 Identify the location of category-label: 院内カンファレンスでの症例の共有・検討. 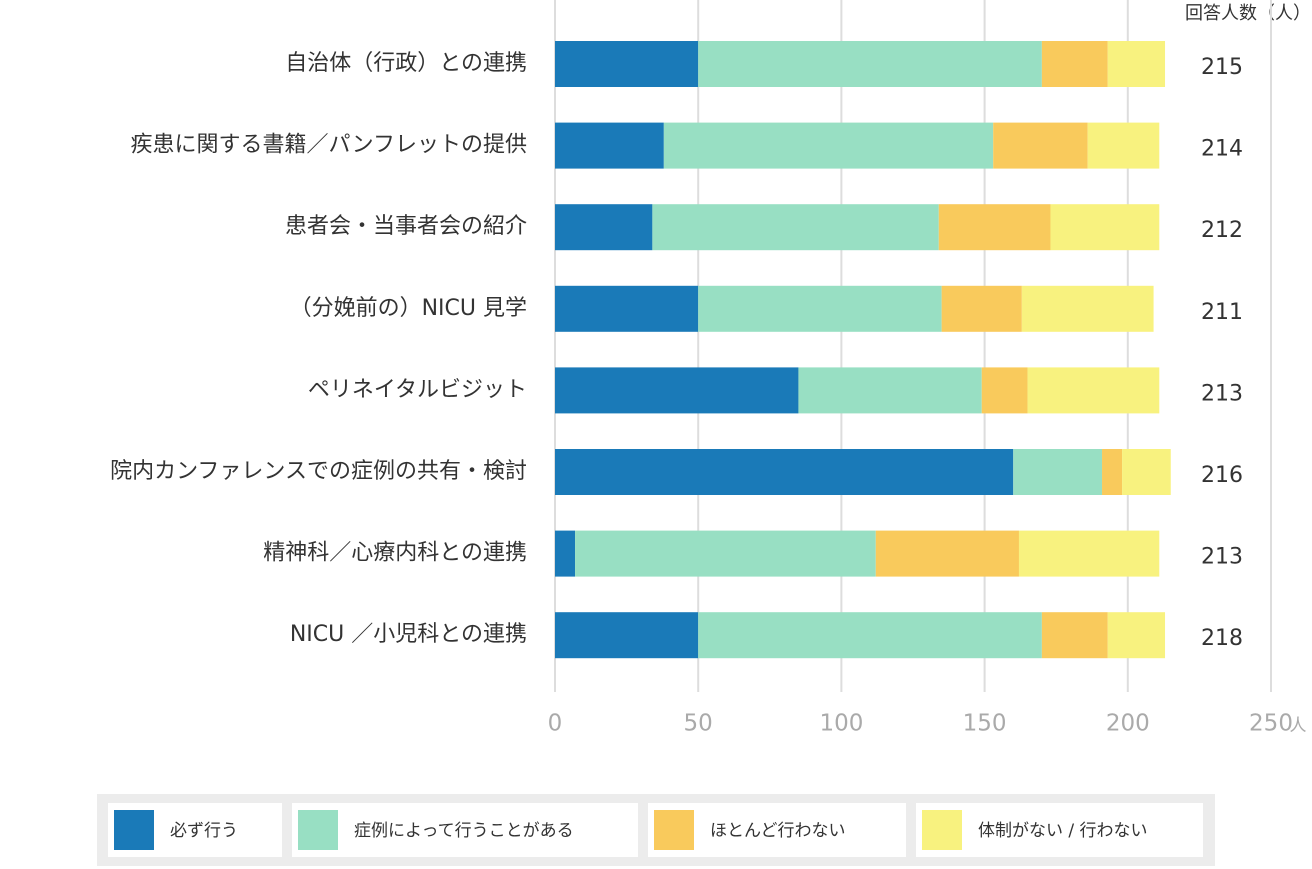
(318, 471).